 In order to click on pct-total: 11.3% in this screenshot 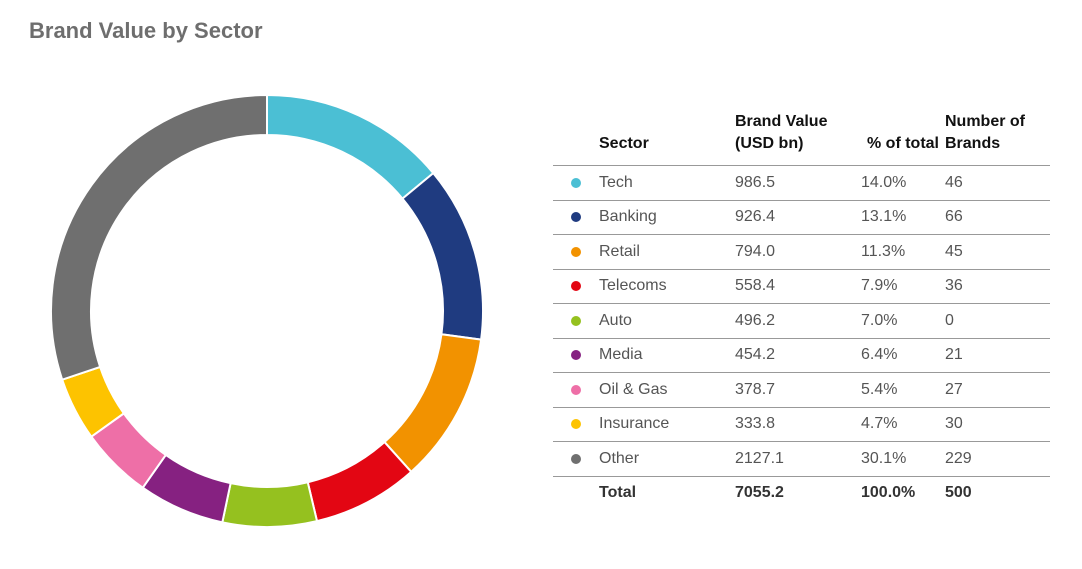, I will do `click(903, 252)`.